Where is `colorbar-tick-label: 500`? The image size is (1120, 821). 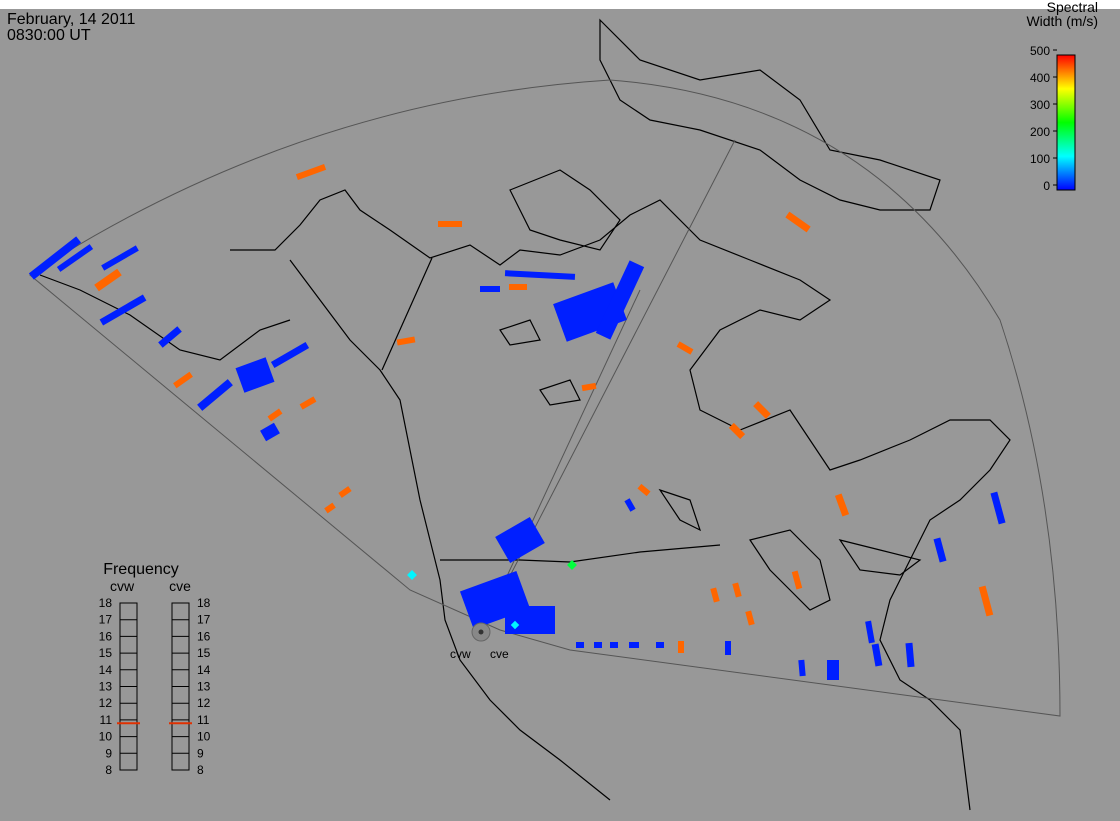 colorbar-tick-label: 500 is located at coordinates (1040, 51).